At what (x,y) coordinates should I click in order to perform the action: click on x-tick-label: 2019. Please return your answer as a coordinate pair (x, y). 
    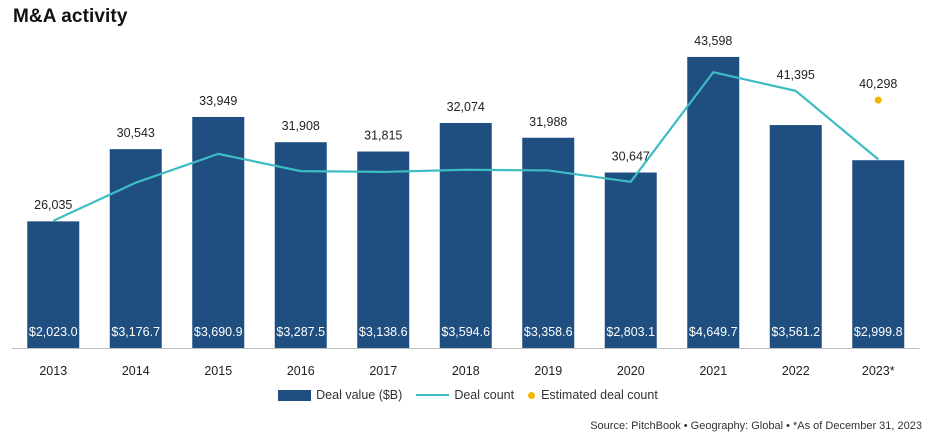
    Looking at the image, I should click on (548, 371).